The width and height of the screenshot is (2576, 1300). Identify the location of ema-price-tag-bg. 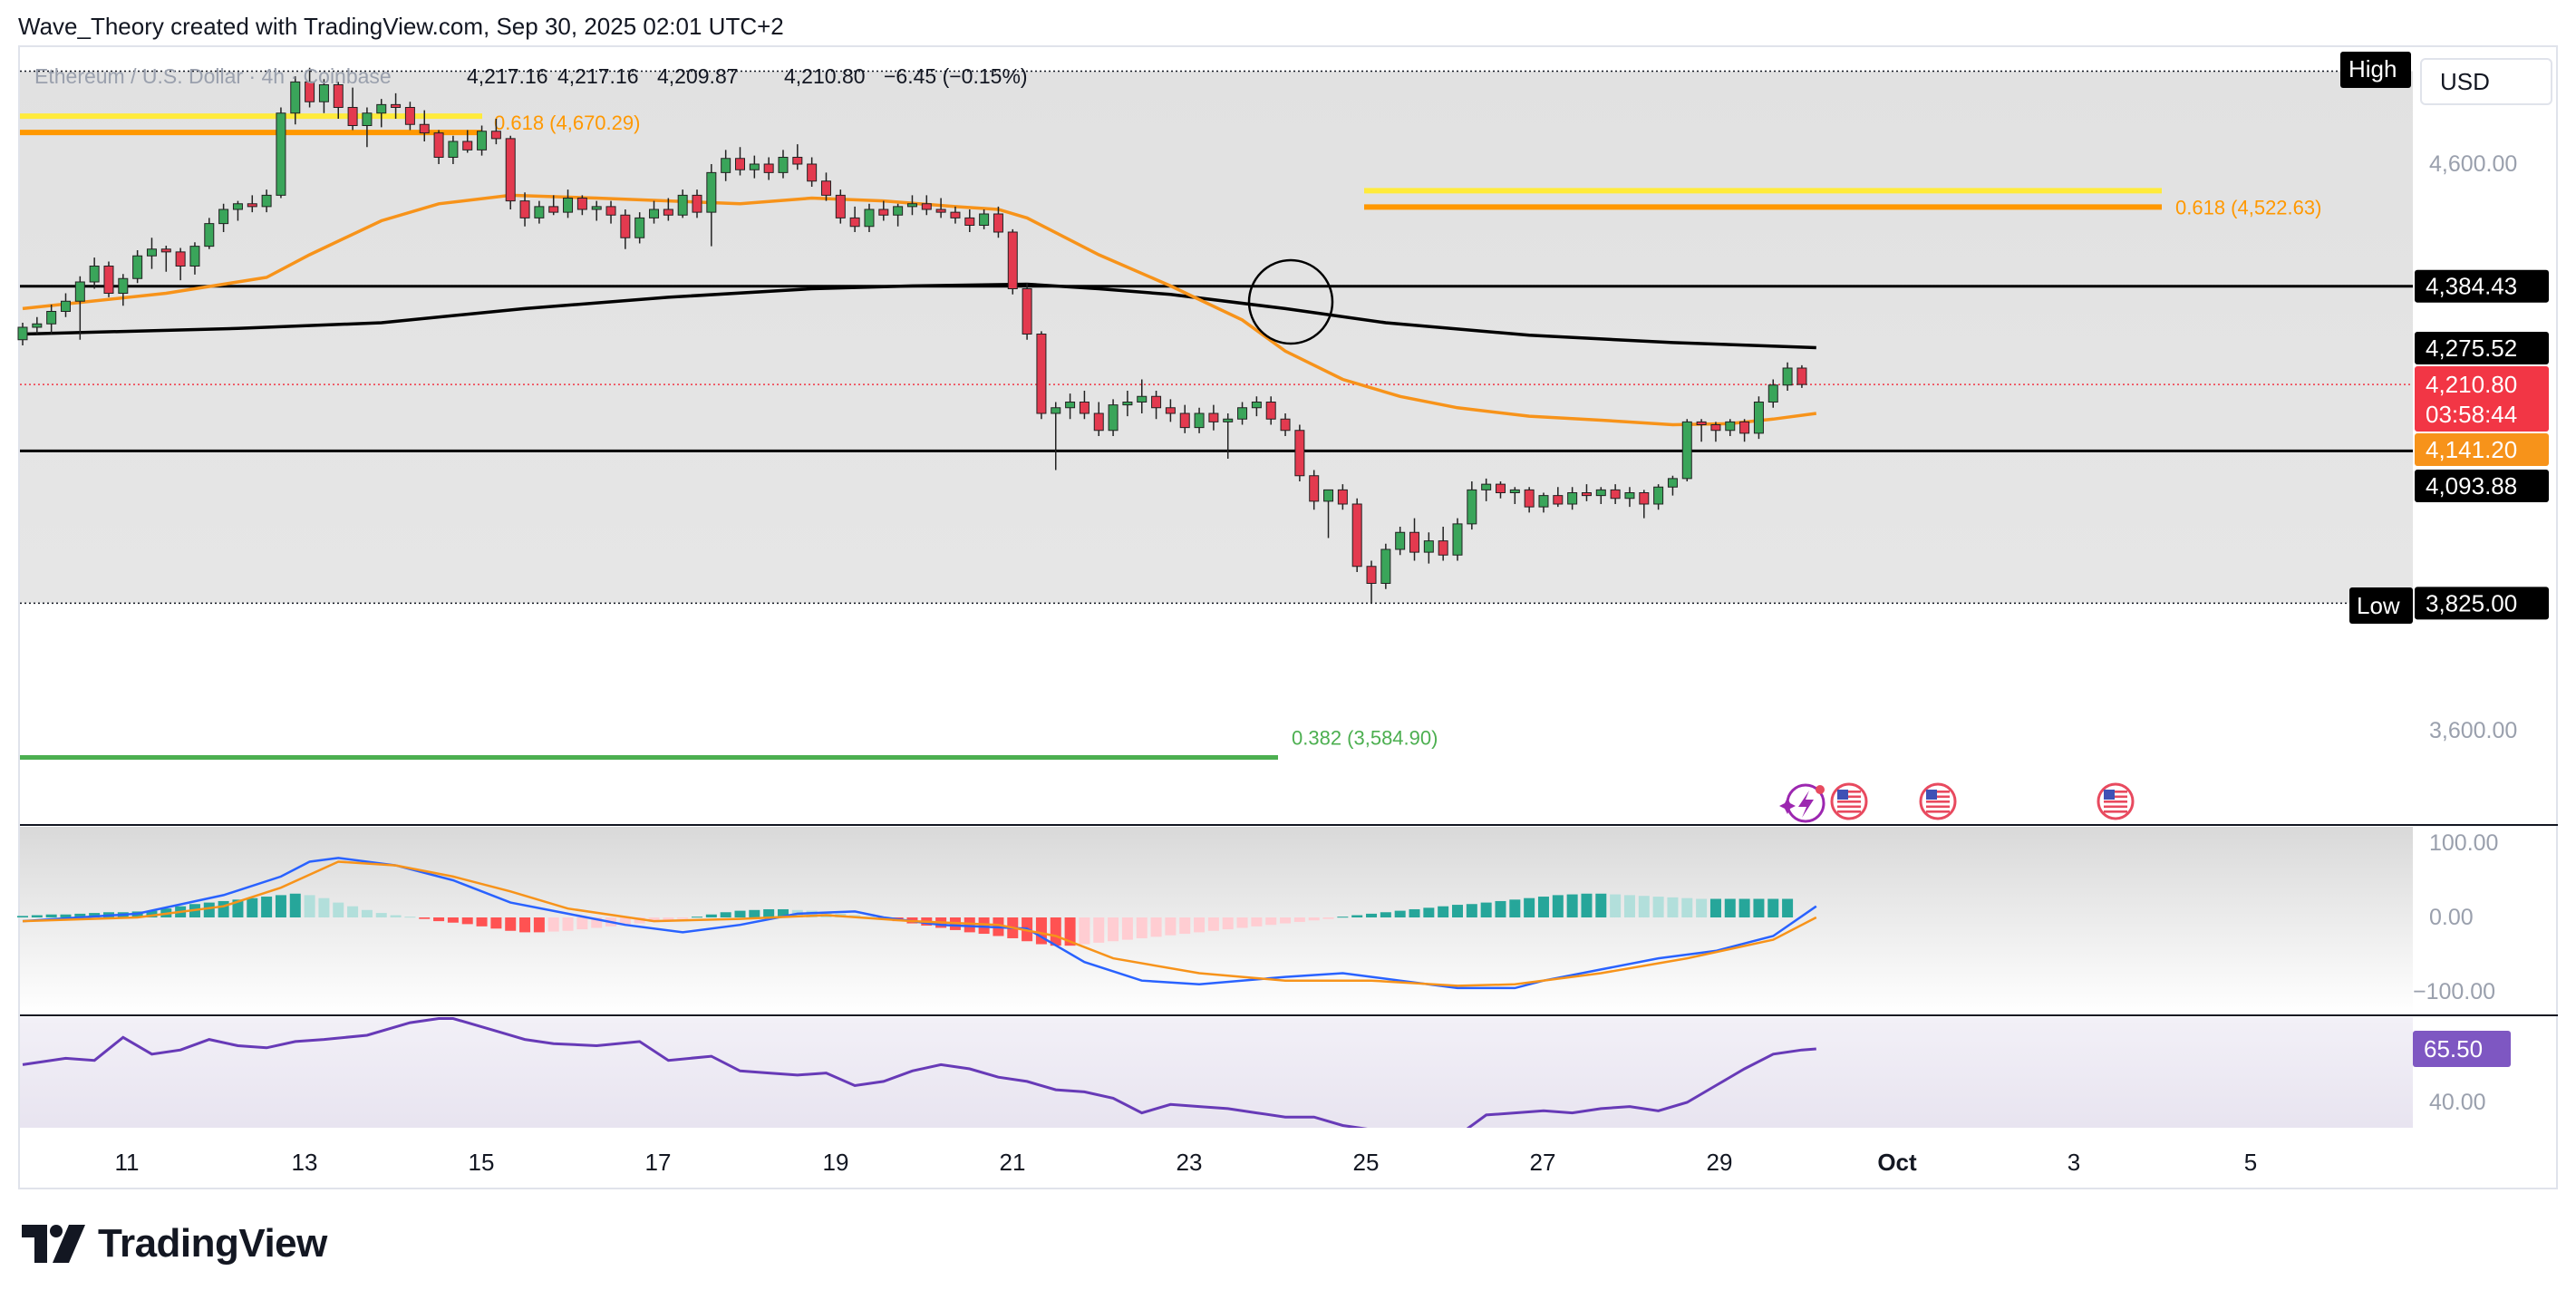
(2482, 449).